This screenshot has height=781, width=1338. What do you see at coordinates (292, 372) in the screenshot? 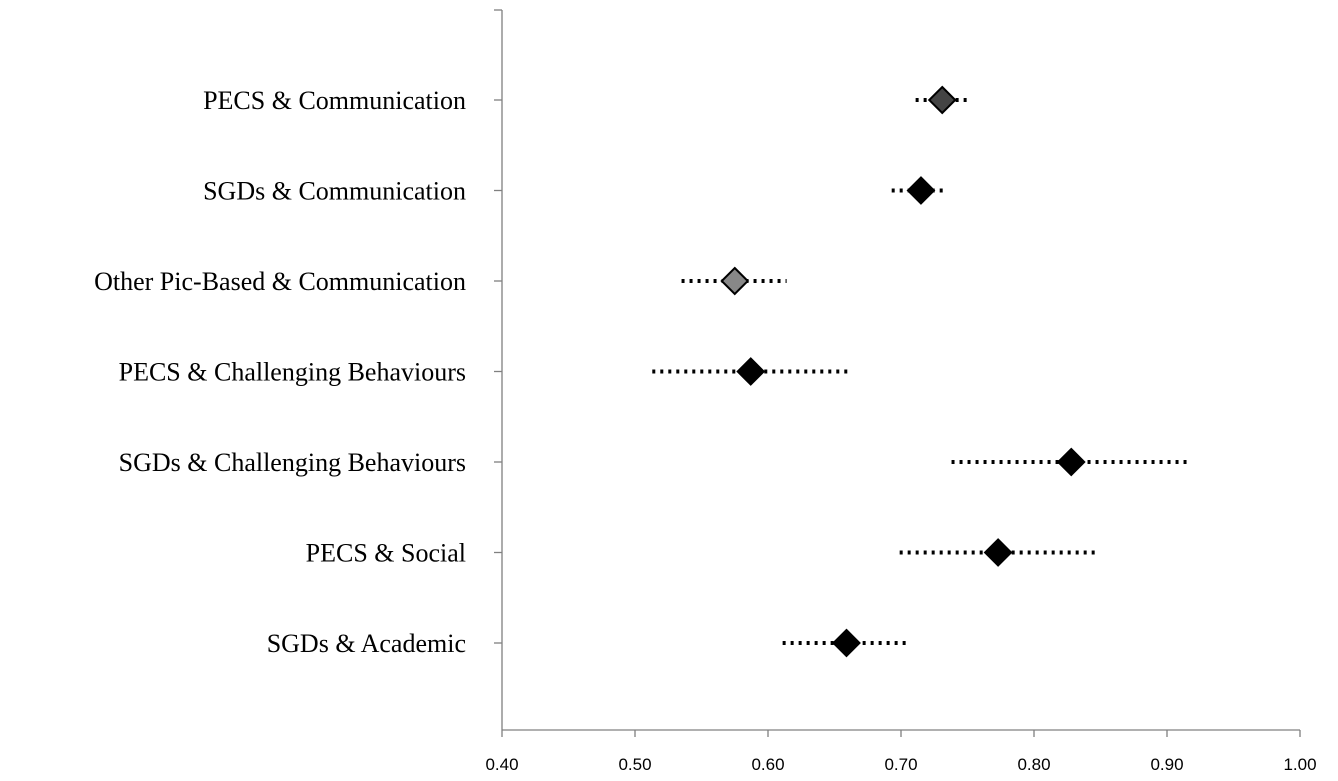
I see `category-label: PECS & Challenging Behaviours` at bounding box center [292, 372].